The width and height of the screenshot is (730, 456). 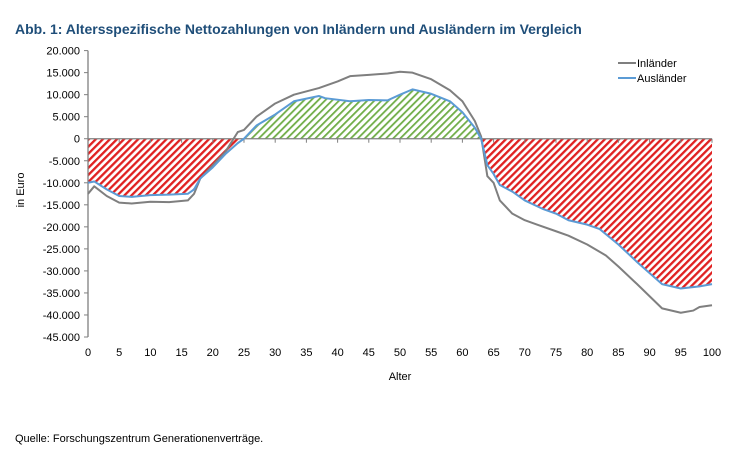 I want to click on y-tick-label: -35.000, so click(x=61, y=294).